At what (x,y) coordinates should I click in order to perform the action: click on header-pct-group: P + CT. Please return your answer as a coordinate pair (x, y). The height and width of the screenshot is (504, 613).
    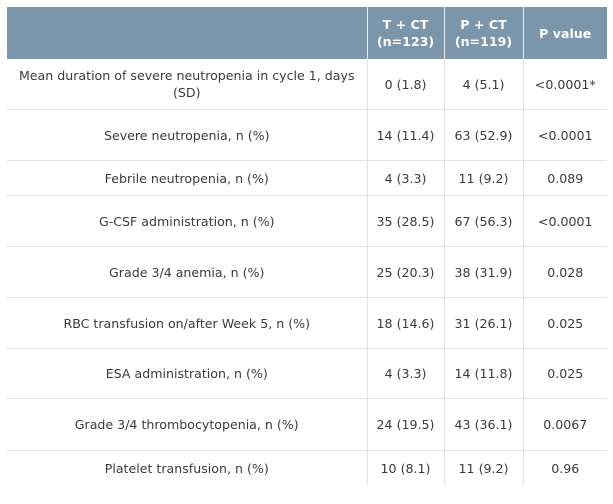
    Looking at the image, I should click on (483, 24).